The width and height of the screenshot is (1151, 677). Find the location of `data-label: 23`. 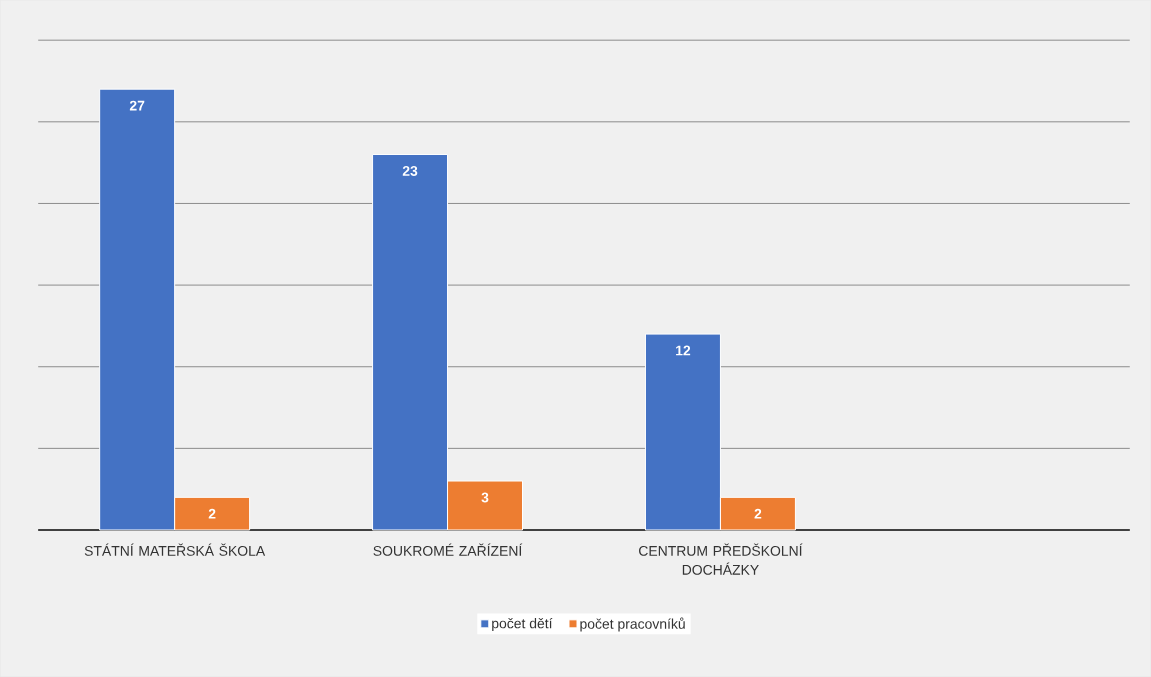

data-label: 23 is located at coordinates (410, 170).